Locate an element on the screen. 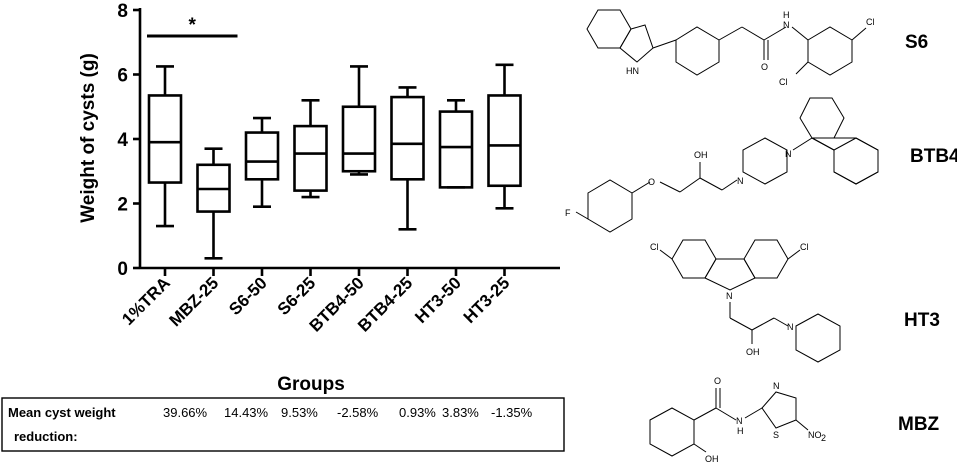 This screenshot has width=957, height=466. btb4-atom-f: F is located at coordinates (568, 213).